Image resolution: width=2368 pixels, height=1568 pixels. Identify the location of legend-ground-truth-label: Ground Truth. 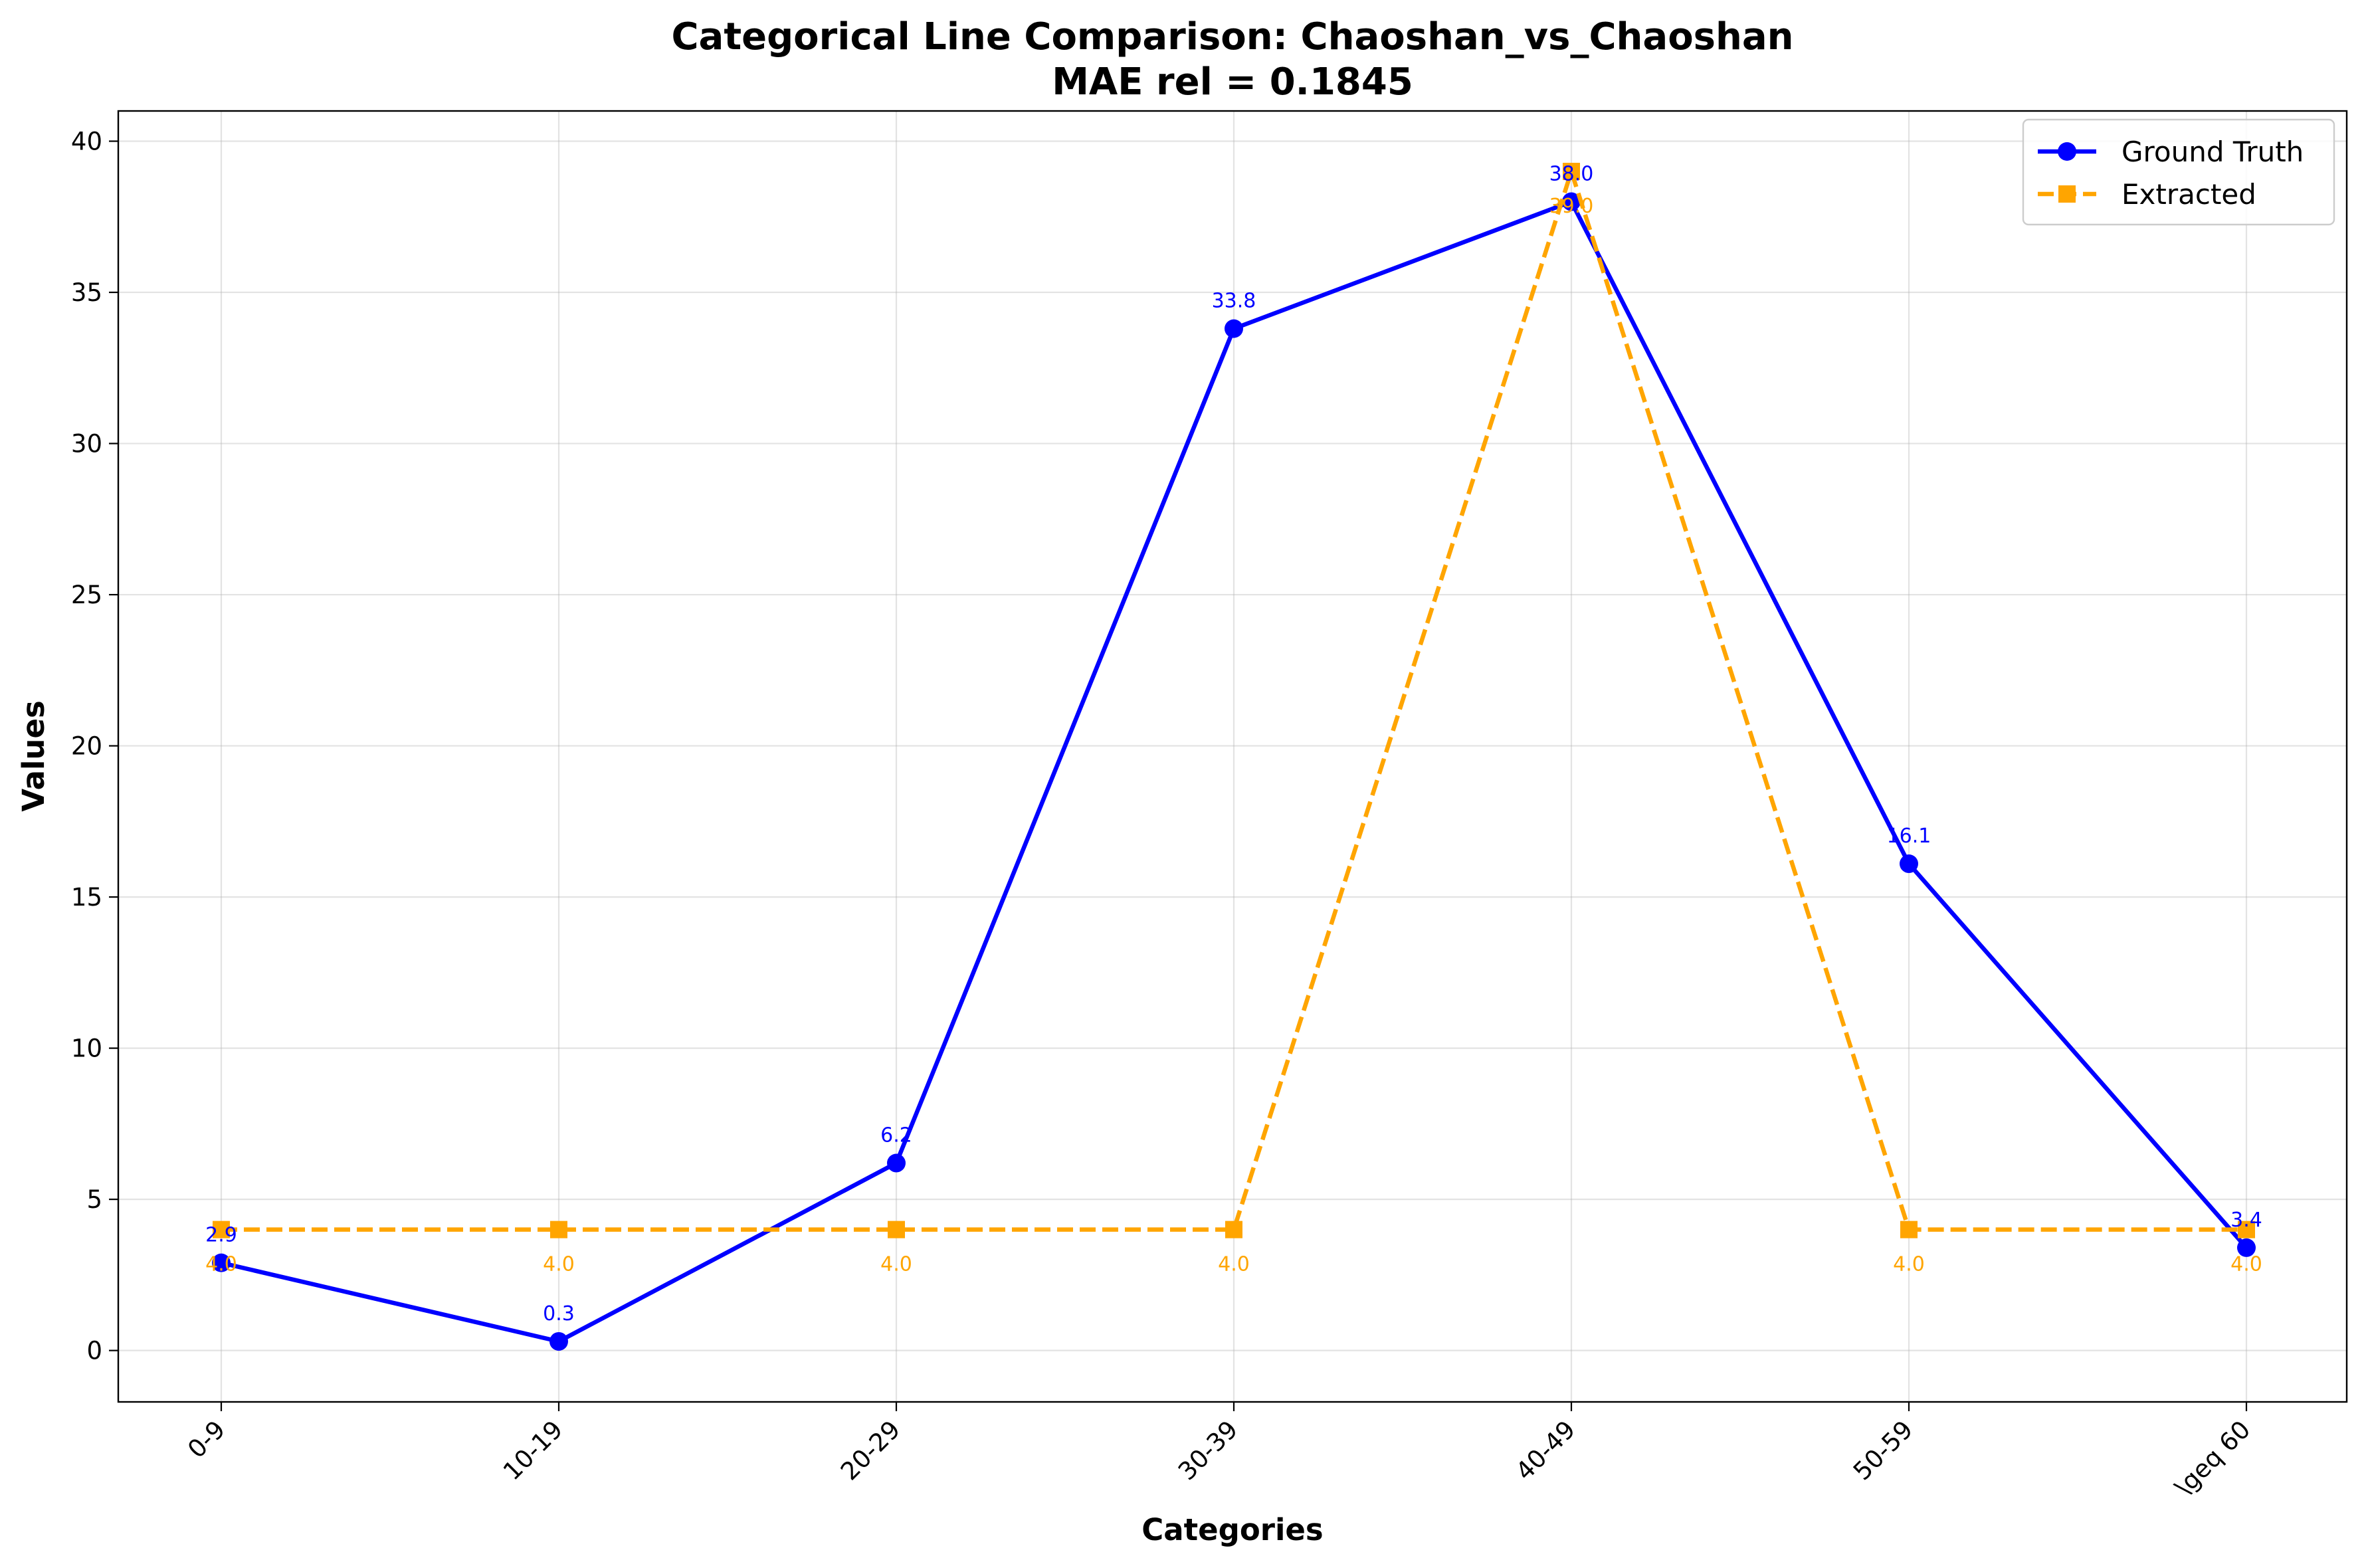
(2212, 152).